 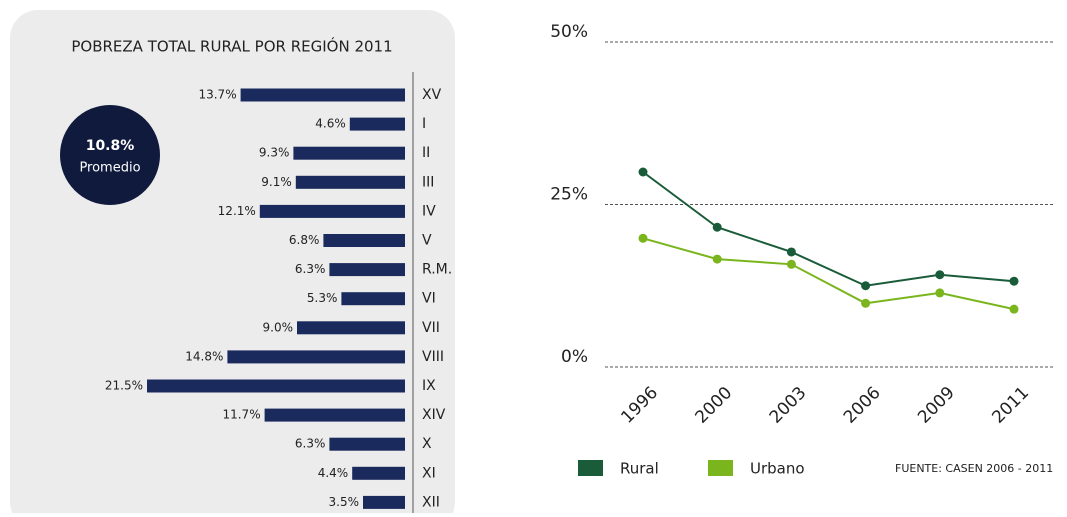 I want to click on value-label: 13.7%, so click(x=217, y=95).